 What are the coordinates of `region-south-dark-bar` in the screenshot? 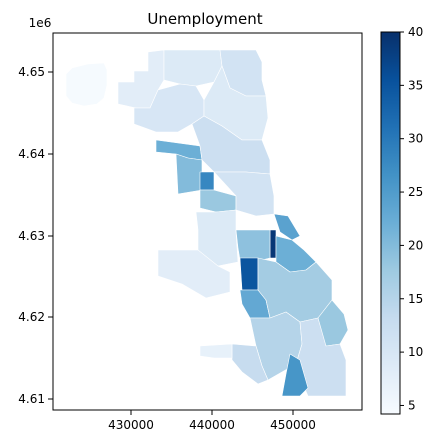 It's located at (273, 244).